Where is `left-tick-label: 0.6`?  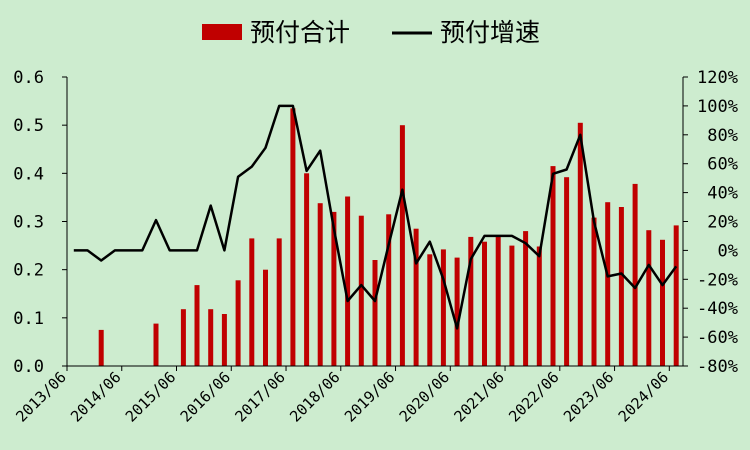 left-tick-label: 0.6 is located at coordinates (28, 78).